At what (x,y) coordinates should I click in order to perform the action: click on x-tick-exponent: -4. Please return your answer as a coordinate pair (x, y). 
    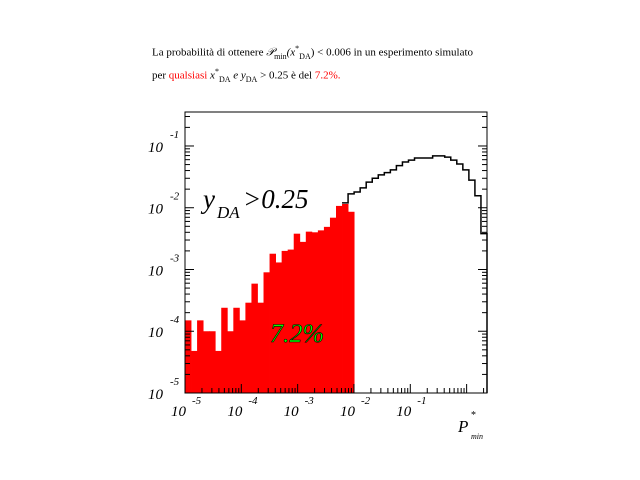
    Looking at the image, I should click on (253, 401).